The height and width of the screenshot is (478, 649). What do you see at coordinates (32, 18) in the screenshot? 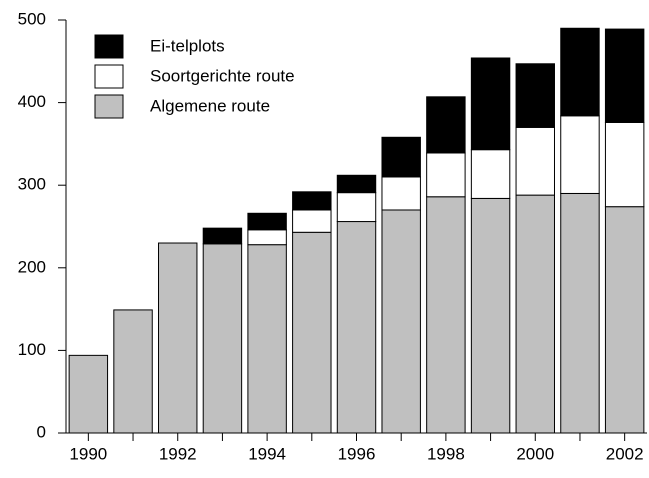
I see `y-tick-label: 500` at bounding box center [32, 18].